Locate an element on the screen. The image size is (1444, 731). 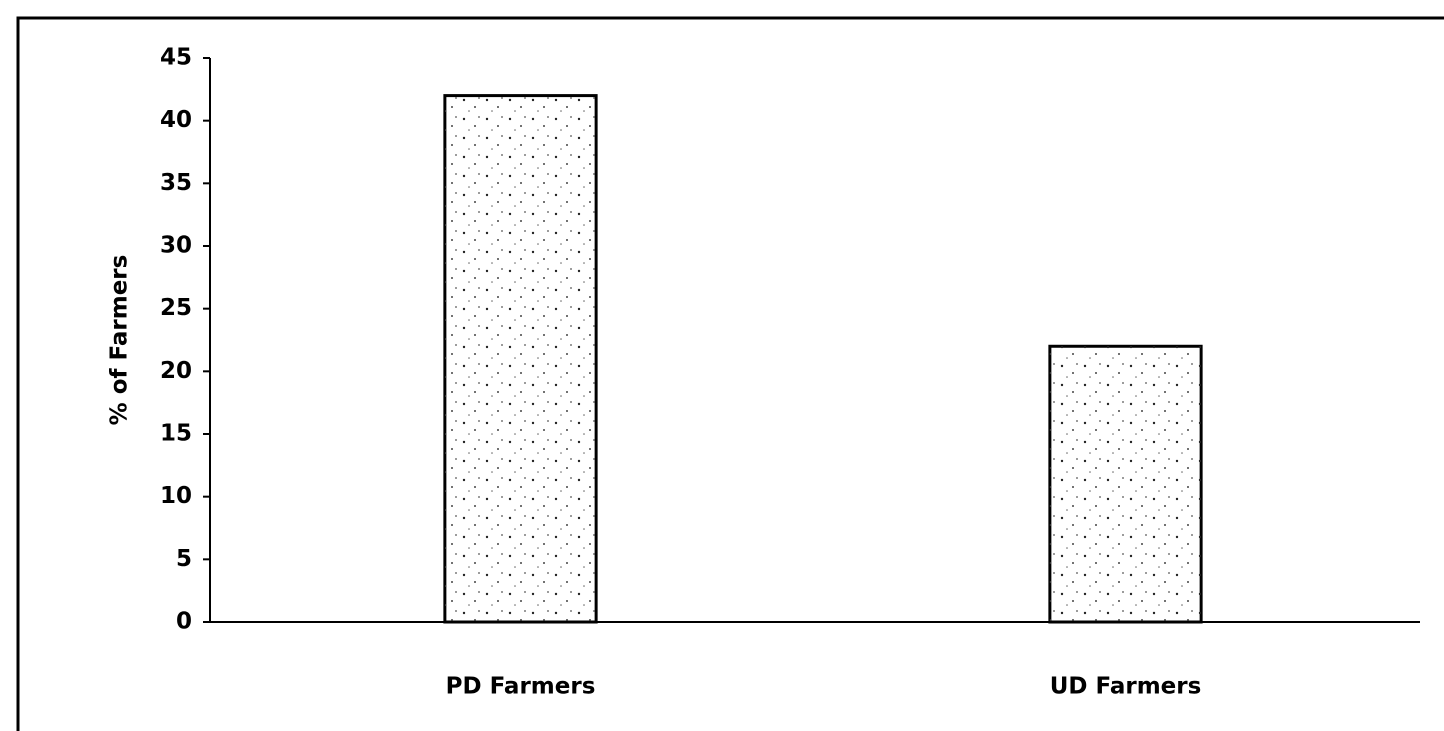
y-tick-label: 30 is located at coordinates (176, 246).